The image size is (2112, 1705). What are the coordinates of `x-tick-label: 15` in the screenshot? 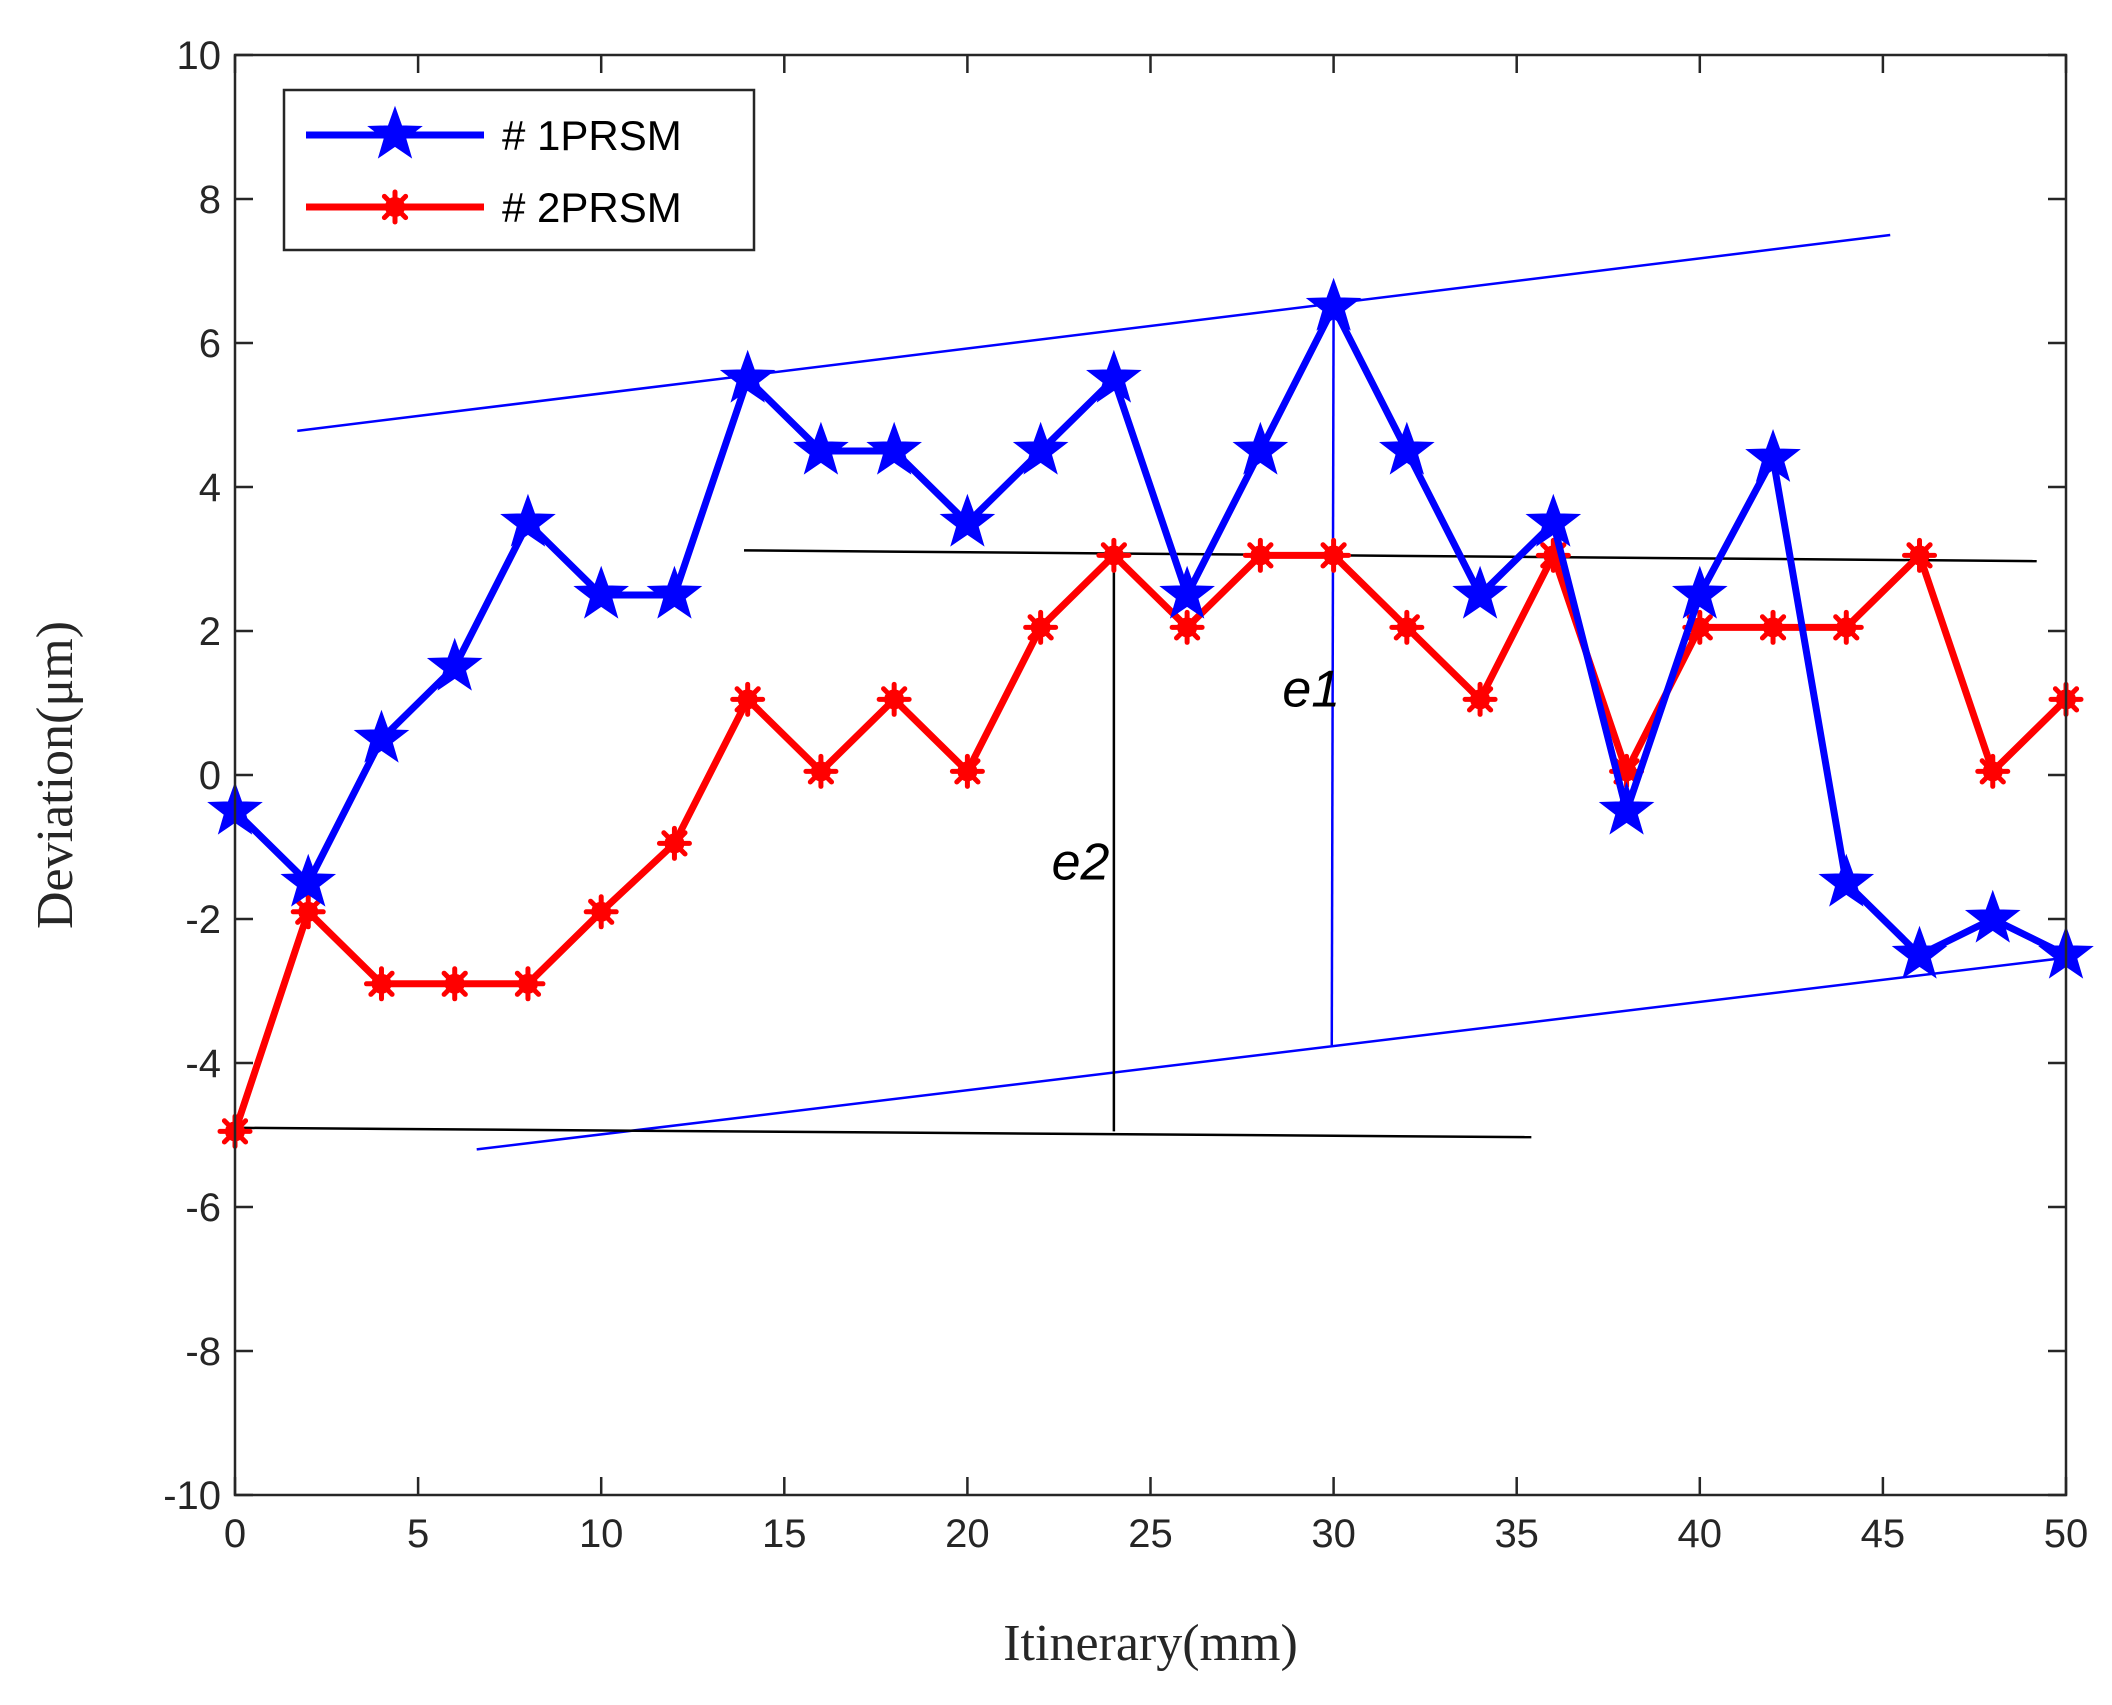 It's located at (784, 1534).